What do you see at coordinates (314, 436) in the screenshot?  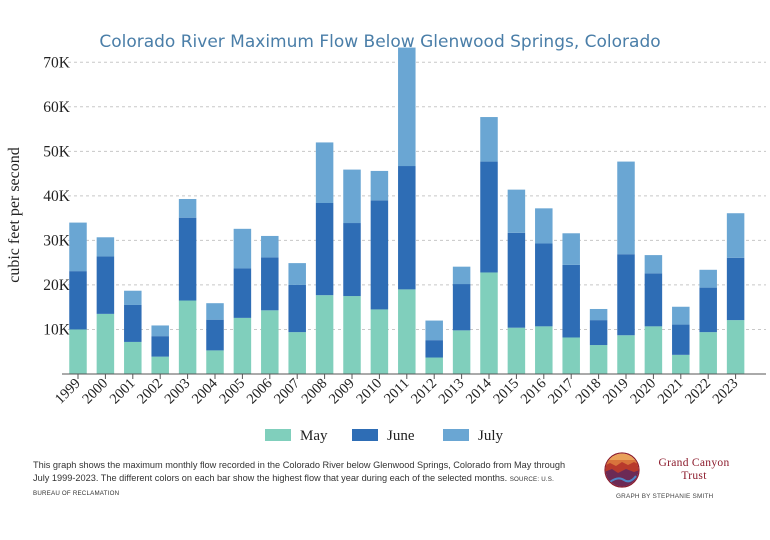 I see `legend-label-may: May` at bounding box center [314, 436].